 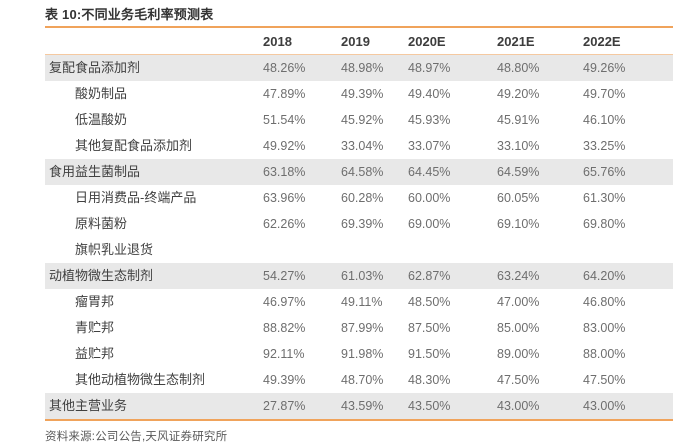 What do you see at coordinates (604, 94) in the screenshot?
I see `row-value: 49.70%` at bounding box center [604, 94].